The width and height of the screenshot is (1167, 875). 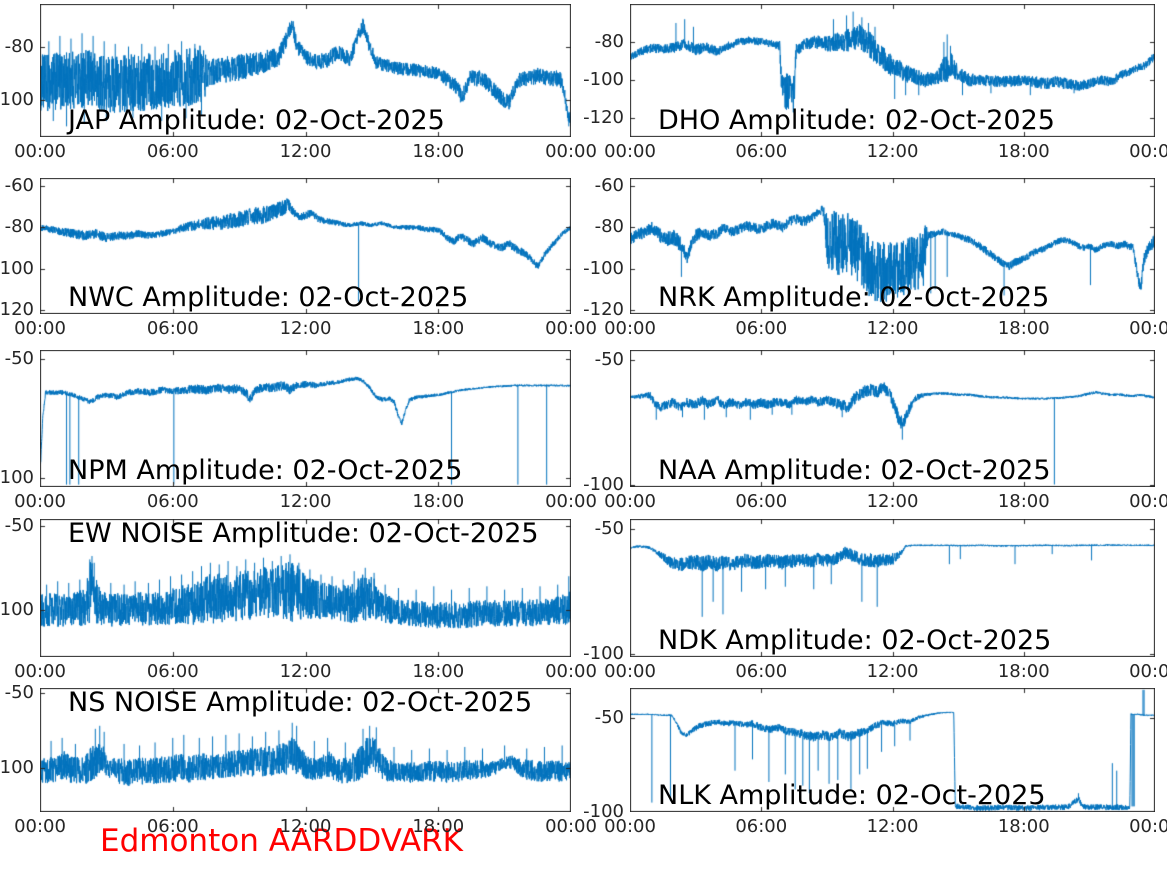 I want to click on plot-title: JAP Amplitude: 02-Oct-2025, so click(x=256, y=121).